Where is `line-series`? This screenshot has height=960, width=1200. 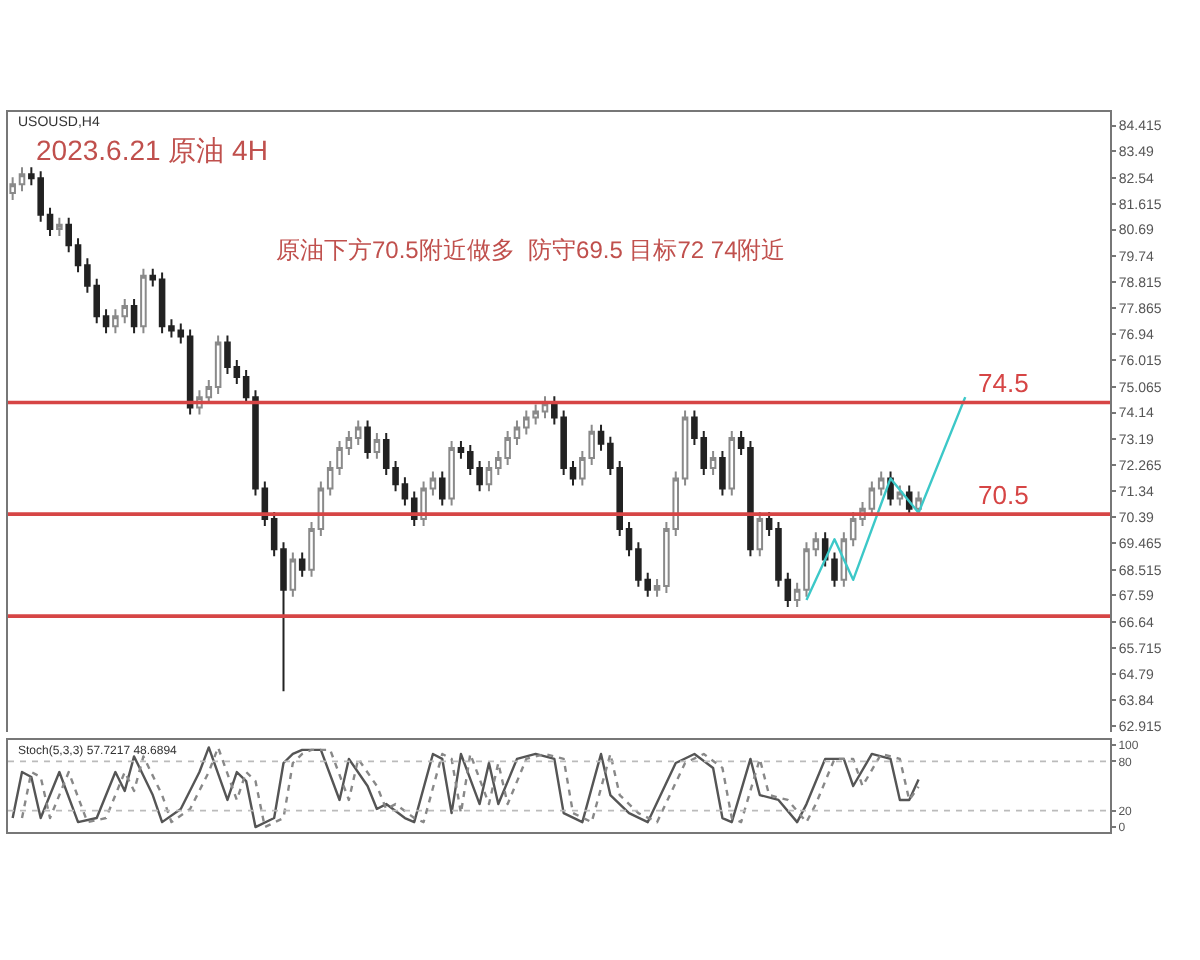
line-series is located at coordinates (886, 498).